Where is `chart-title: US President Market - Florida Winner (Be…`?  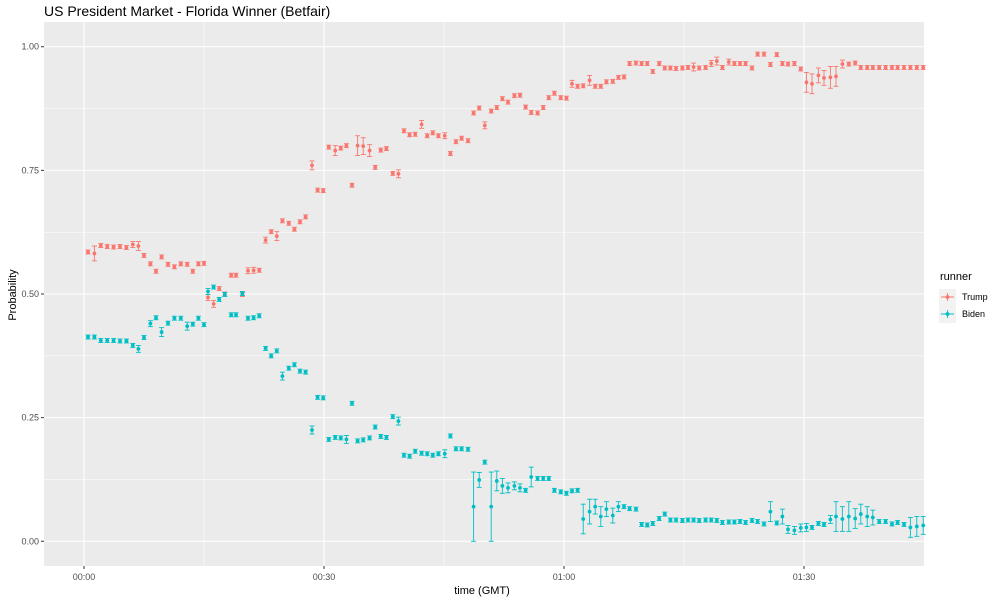 chart-title: US President Market - Florida Winner (Be… is located at coordinates (187, 11).